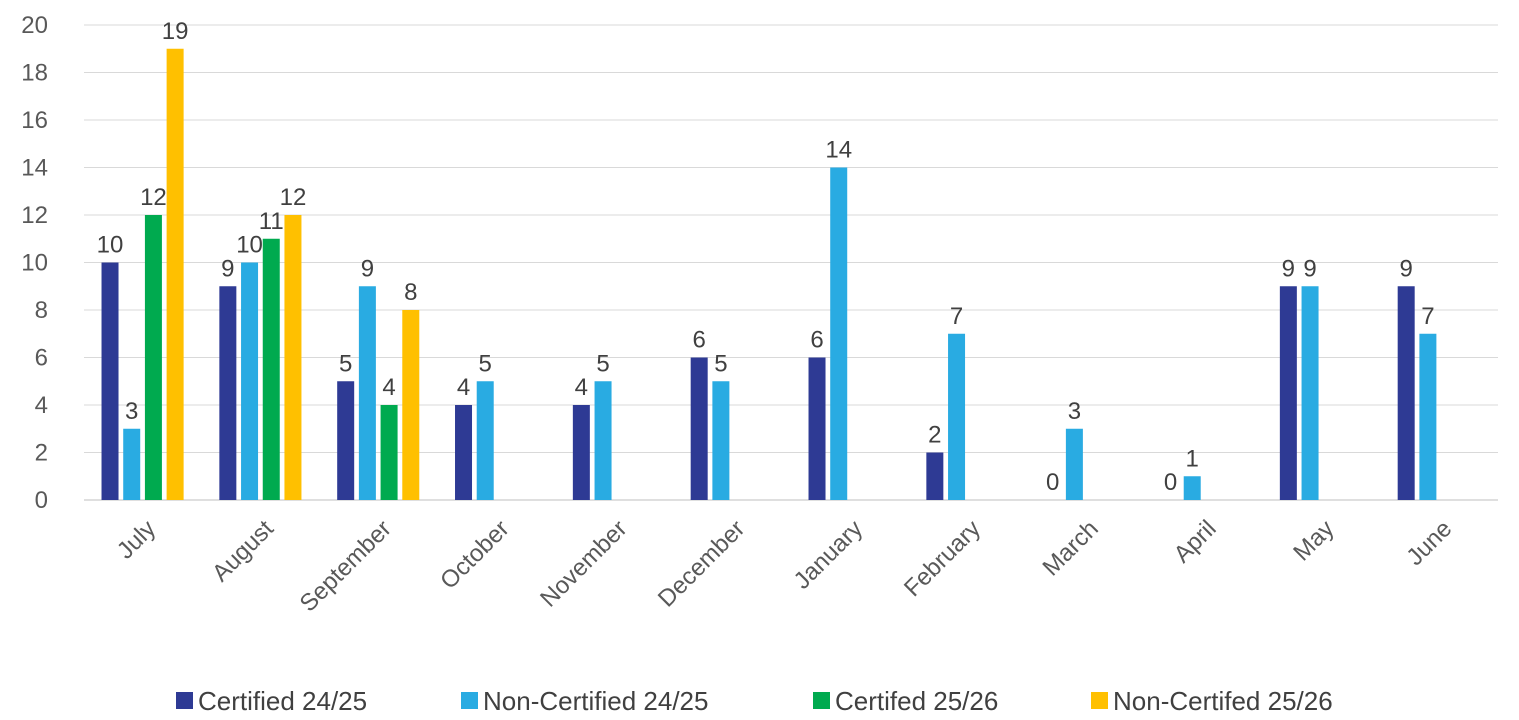  I want to click on data-label: 1, so click(1192, 458).